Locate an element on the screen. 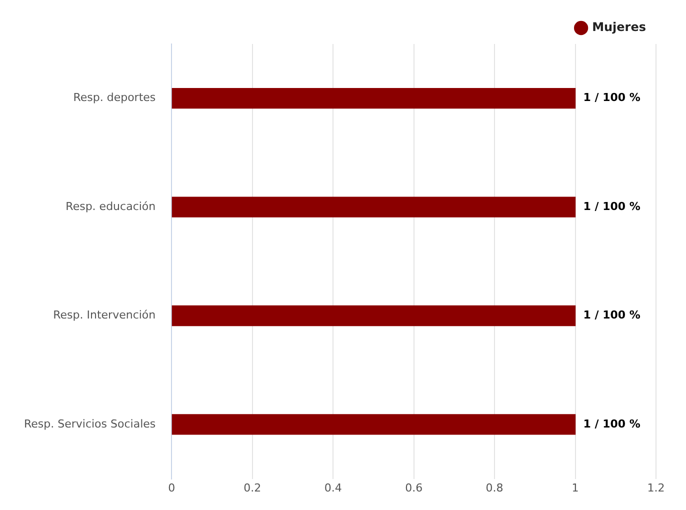 This screenshot has height=510, width=686. x-tick-label: 1 is located at coordinates (575, 487).